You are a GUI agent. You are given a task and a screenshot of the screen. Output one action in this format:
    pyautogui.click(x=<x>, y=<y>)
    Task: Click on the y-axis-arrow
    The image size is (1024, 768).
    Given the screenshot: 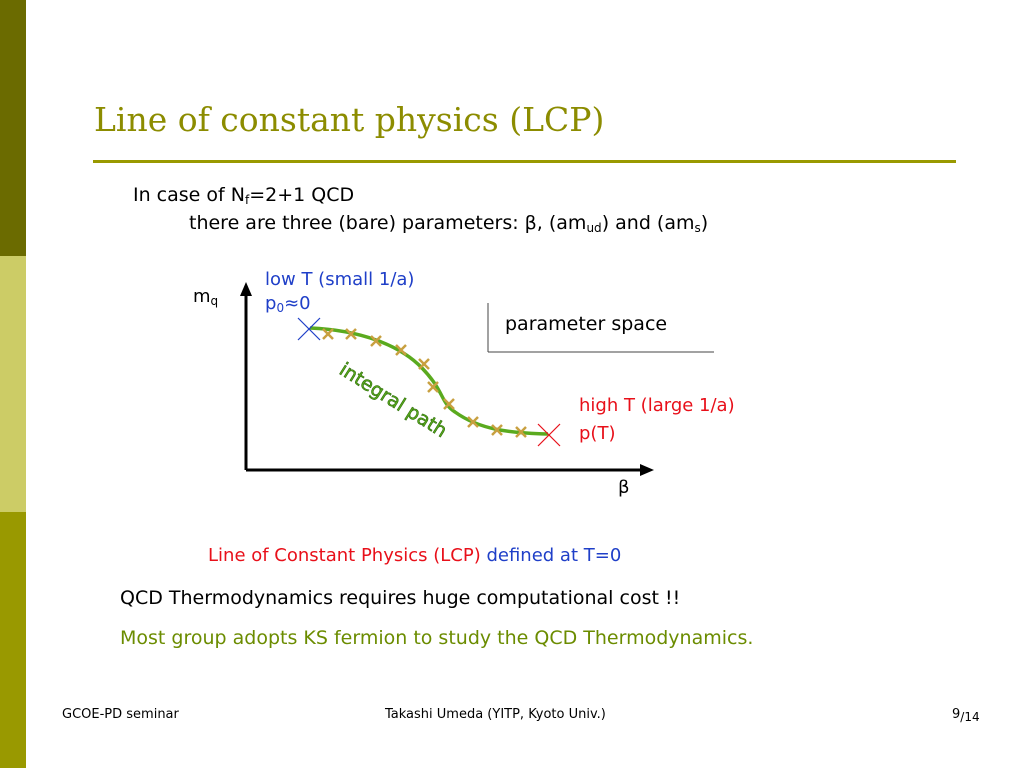 What is the action you would take?
    pyautogui.click(x=246, y=289)
    